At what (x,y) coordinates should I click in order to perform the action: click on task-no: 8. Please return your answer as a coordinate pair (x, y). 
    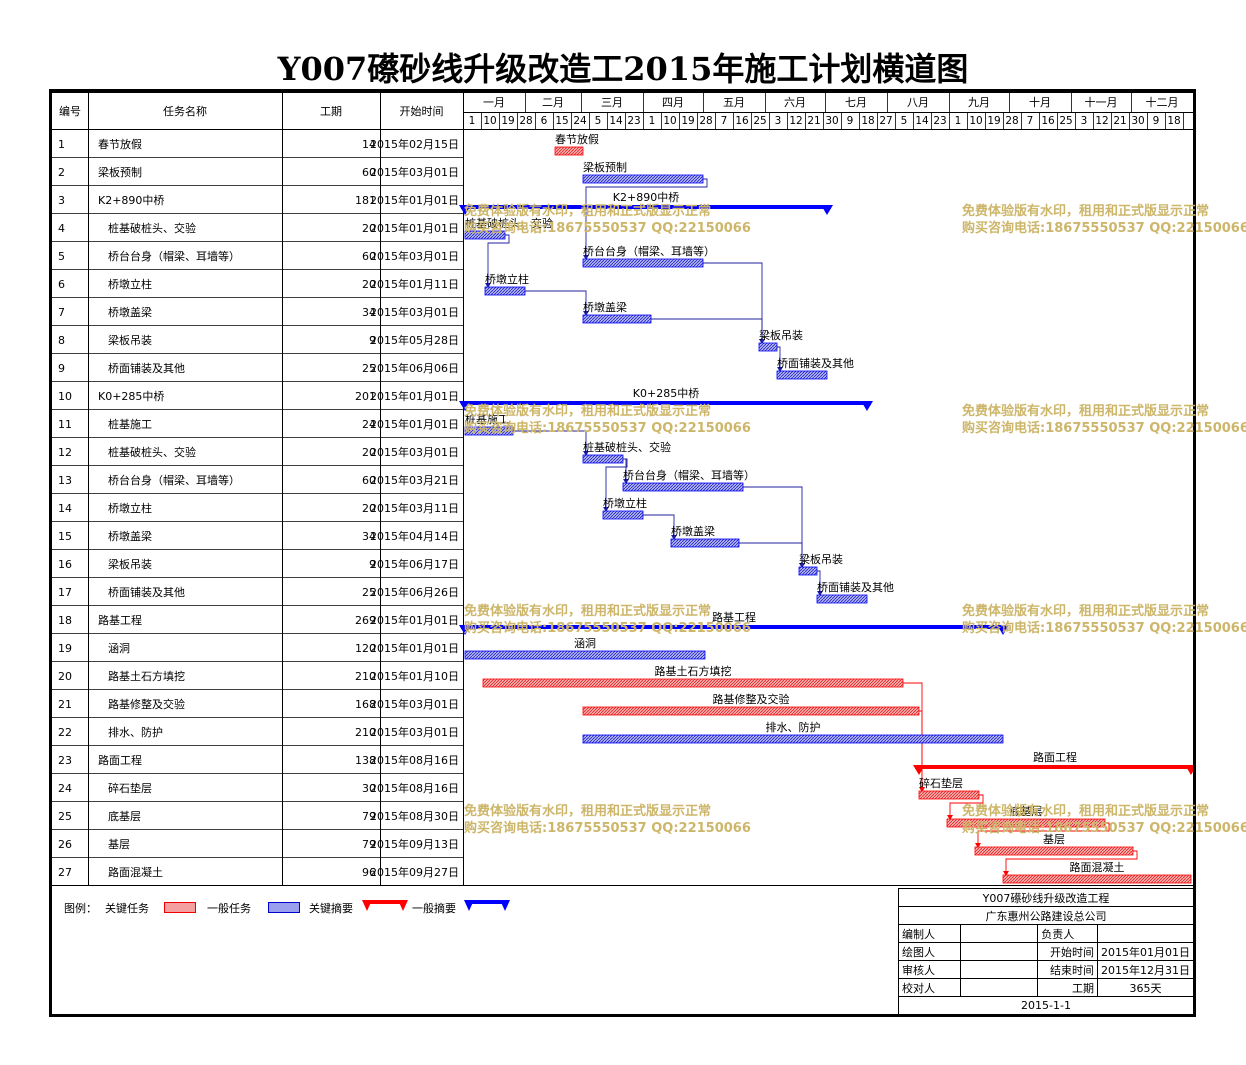
    Looking at the image, I should click on (61, 340).